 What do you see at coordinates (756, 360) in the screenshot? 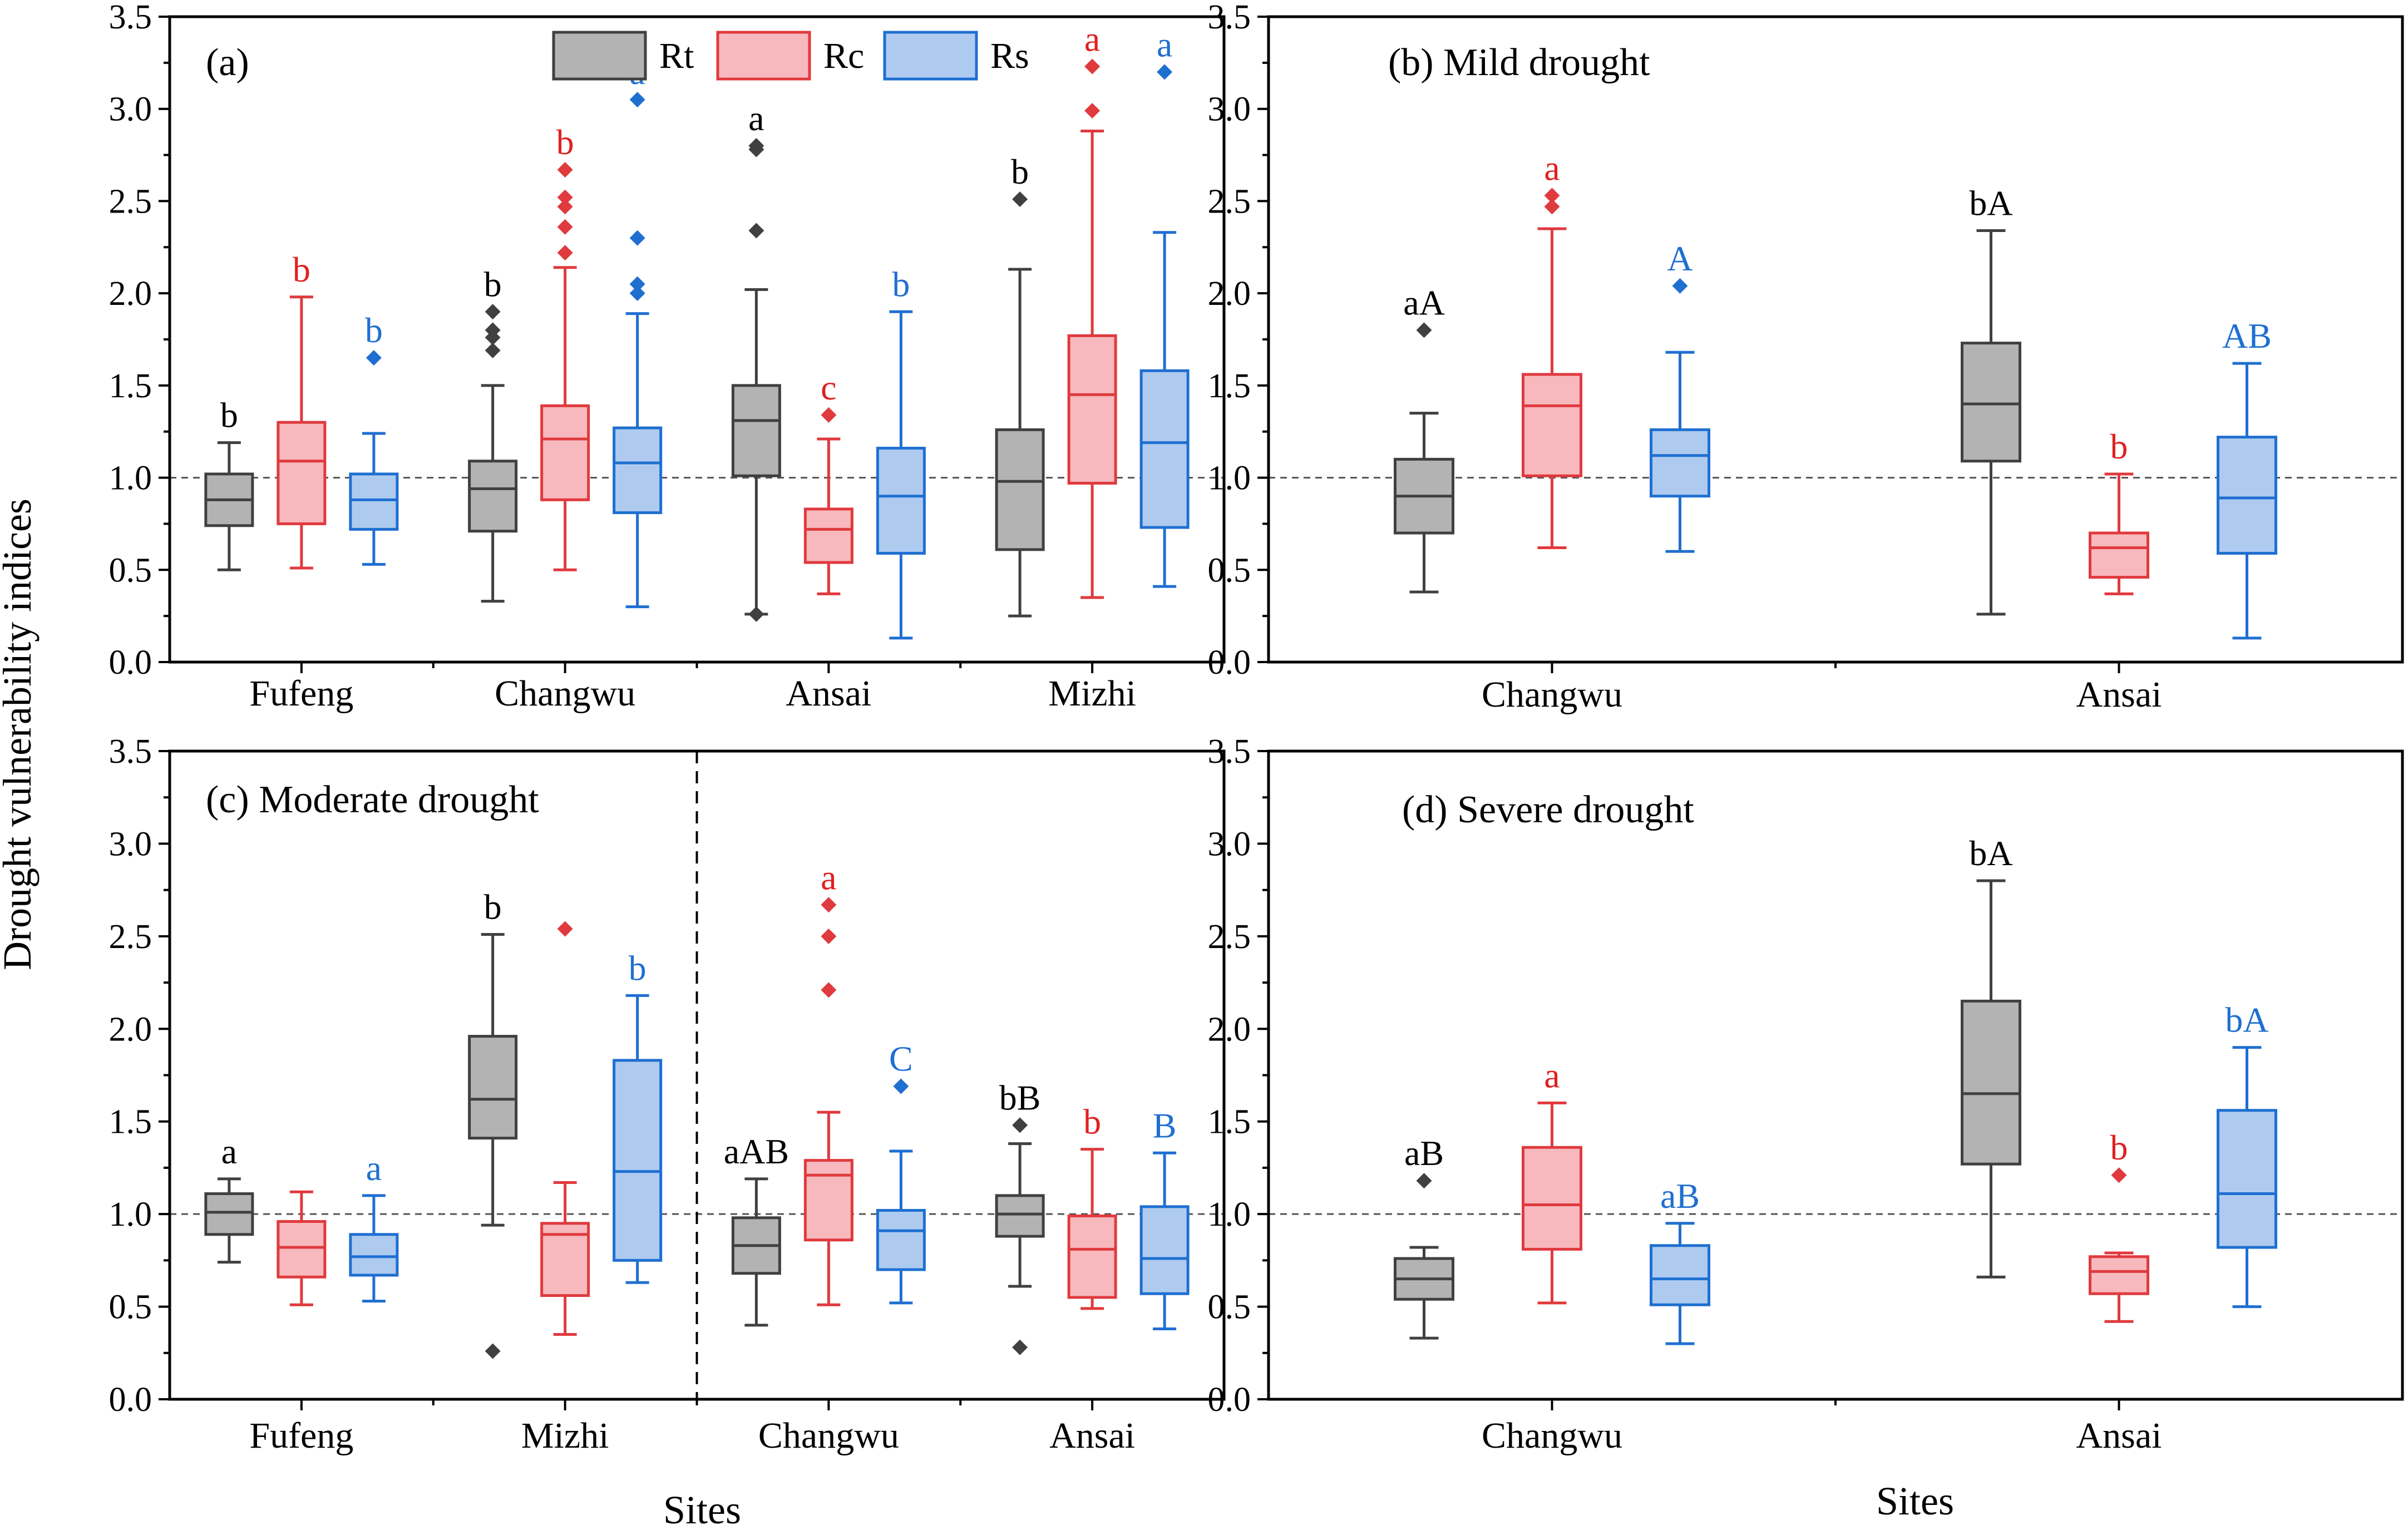
I see `box-rt-ansai: a` at bounding box center [756, 360].